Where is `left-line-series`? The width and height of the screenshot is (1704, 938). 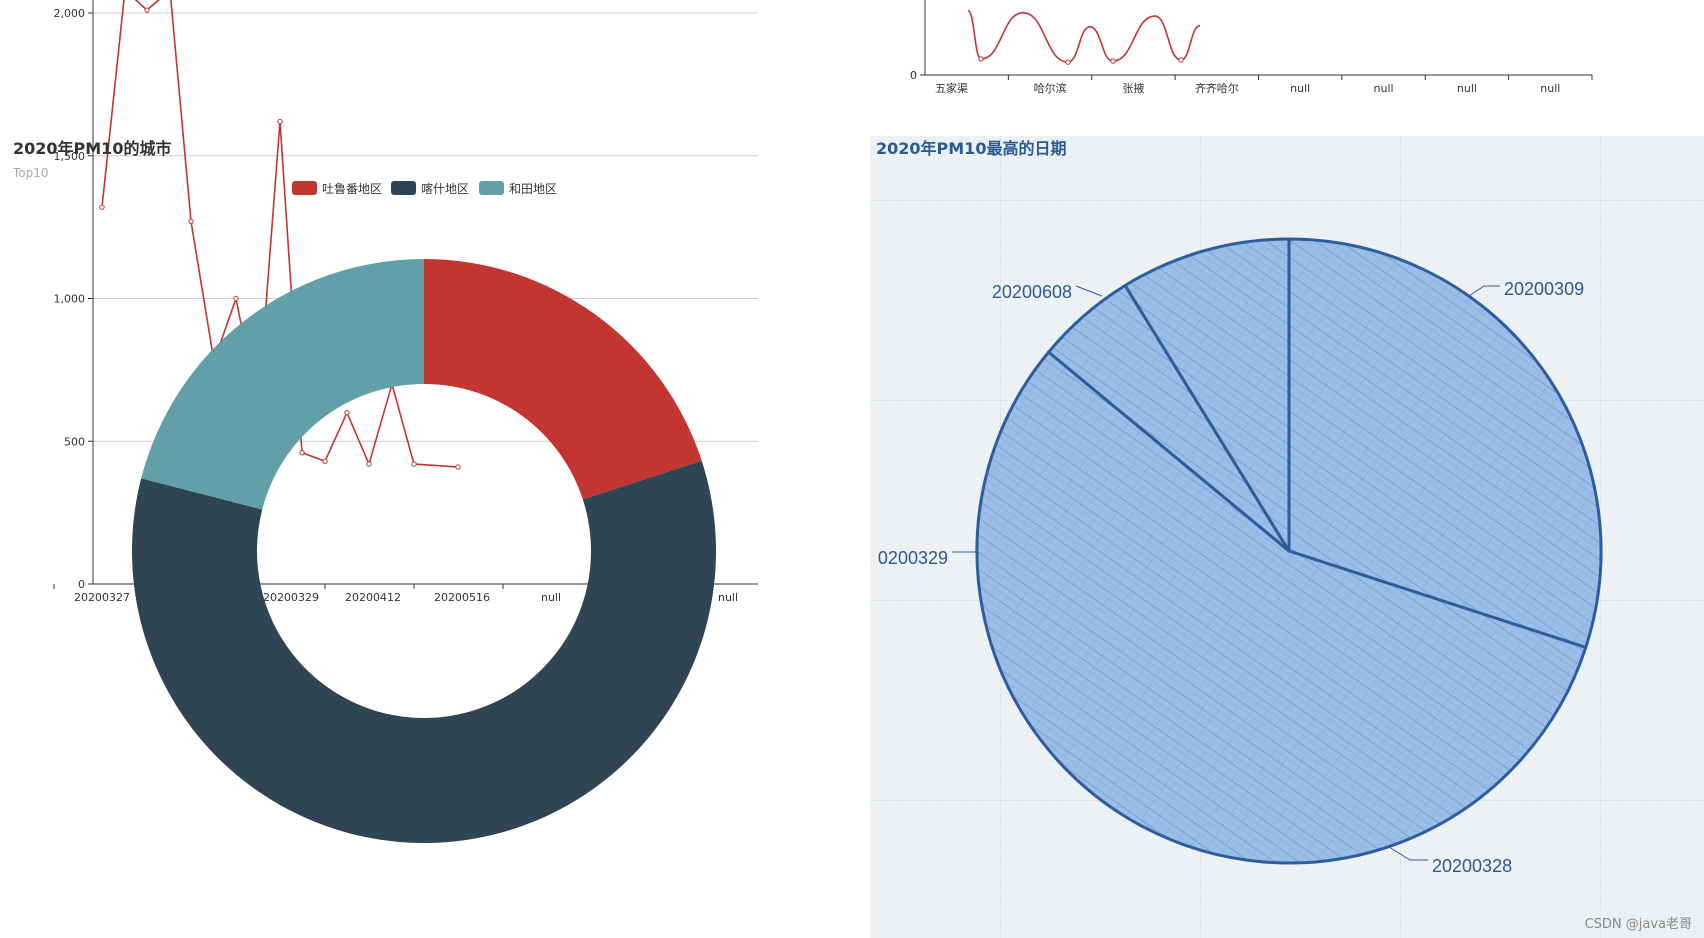
left-line-series is located at coordinates (280, 234).